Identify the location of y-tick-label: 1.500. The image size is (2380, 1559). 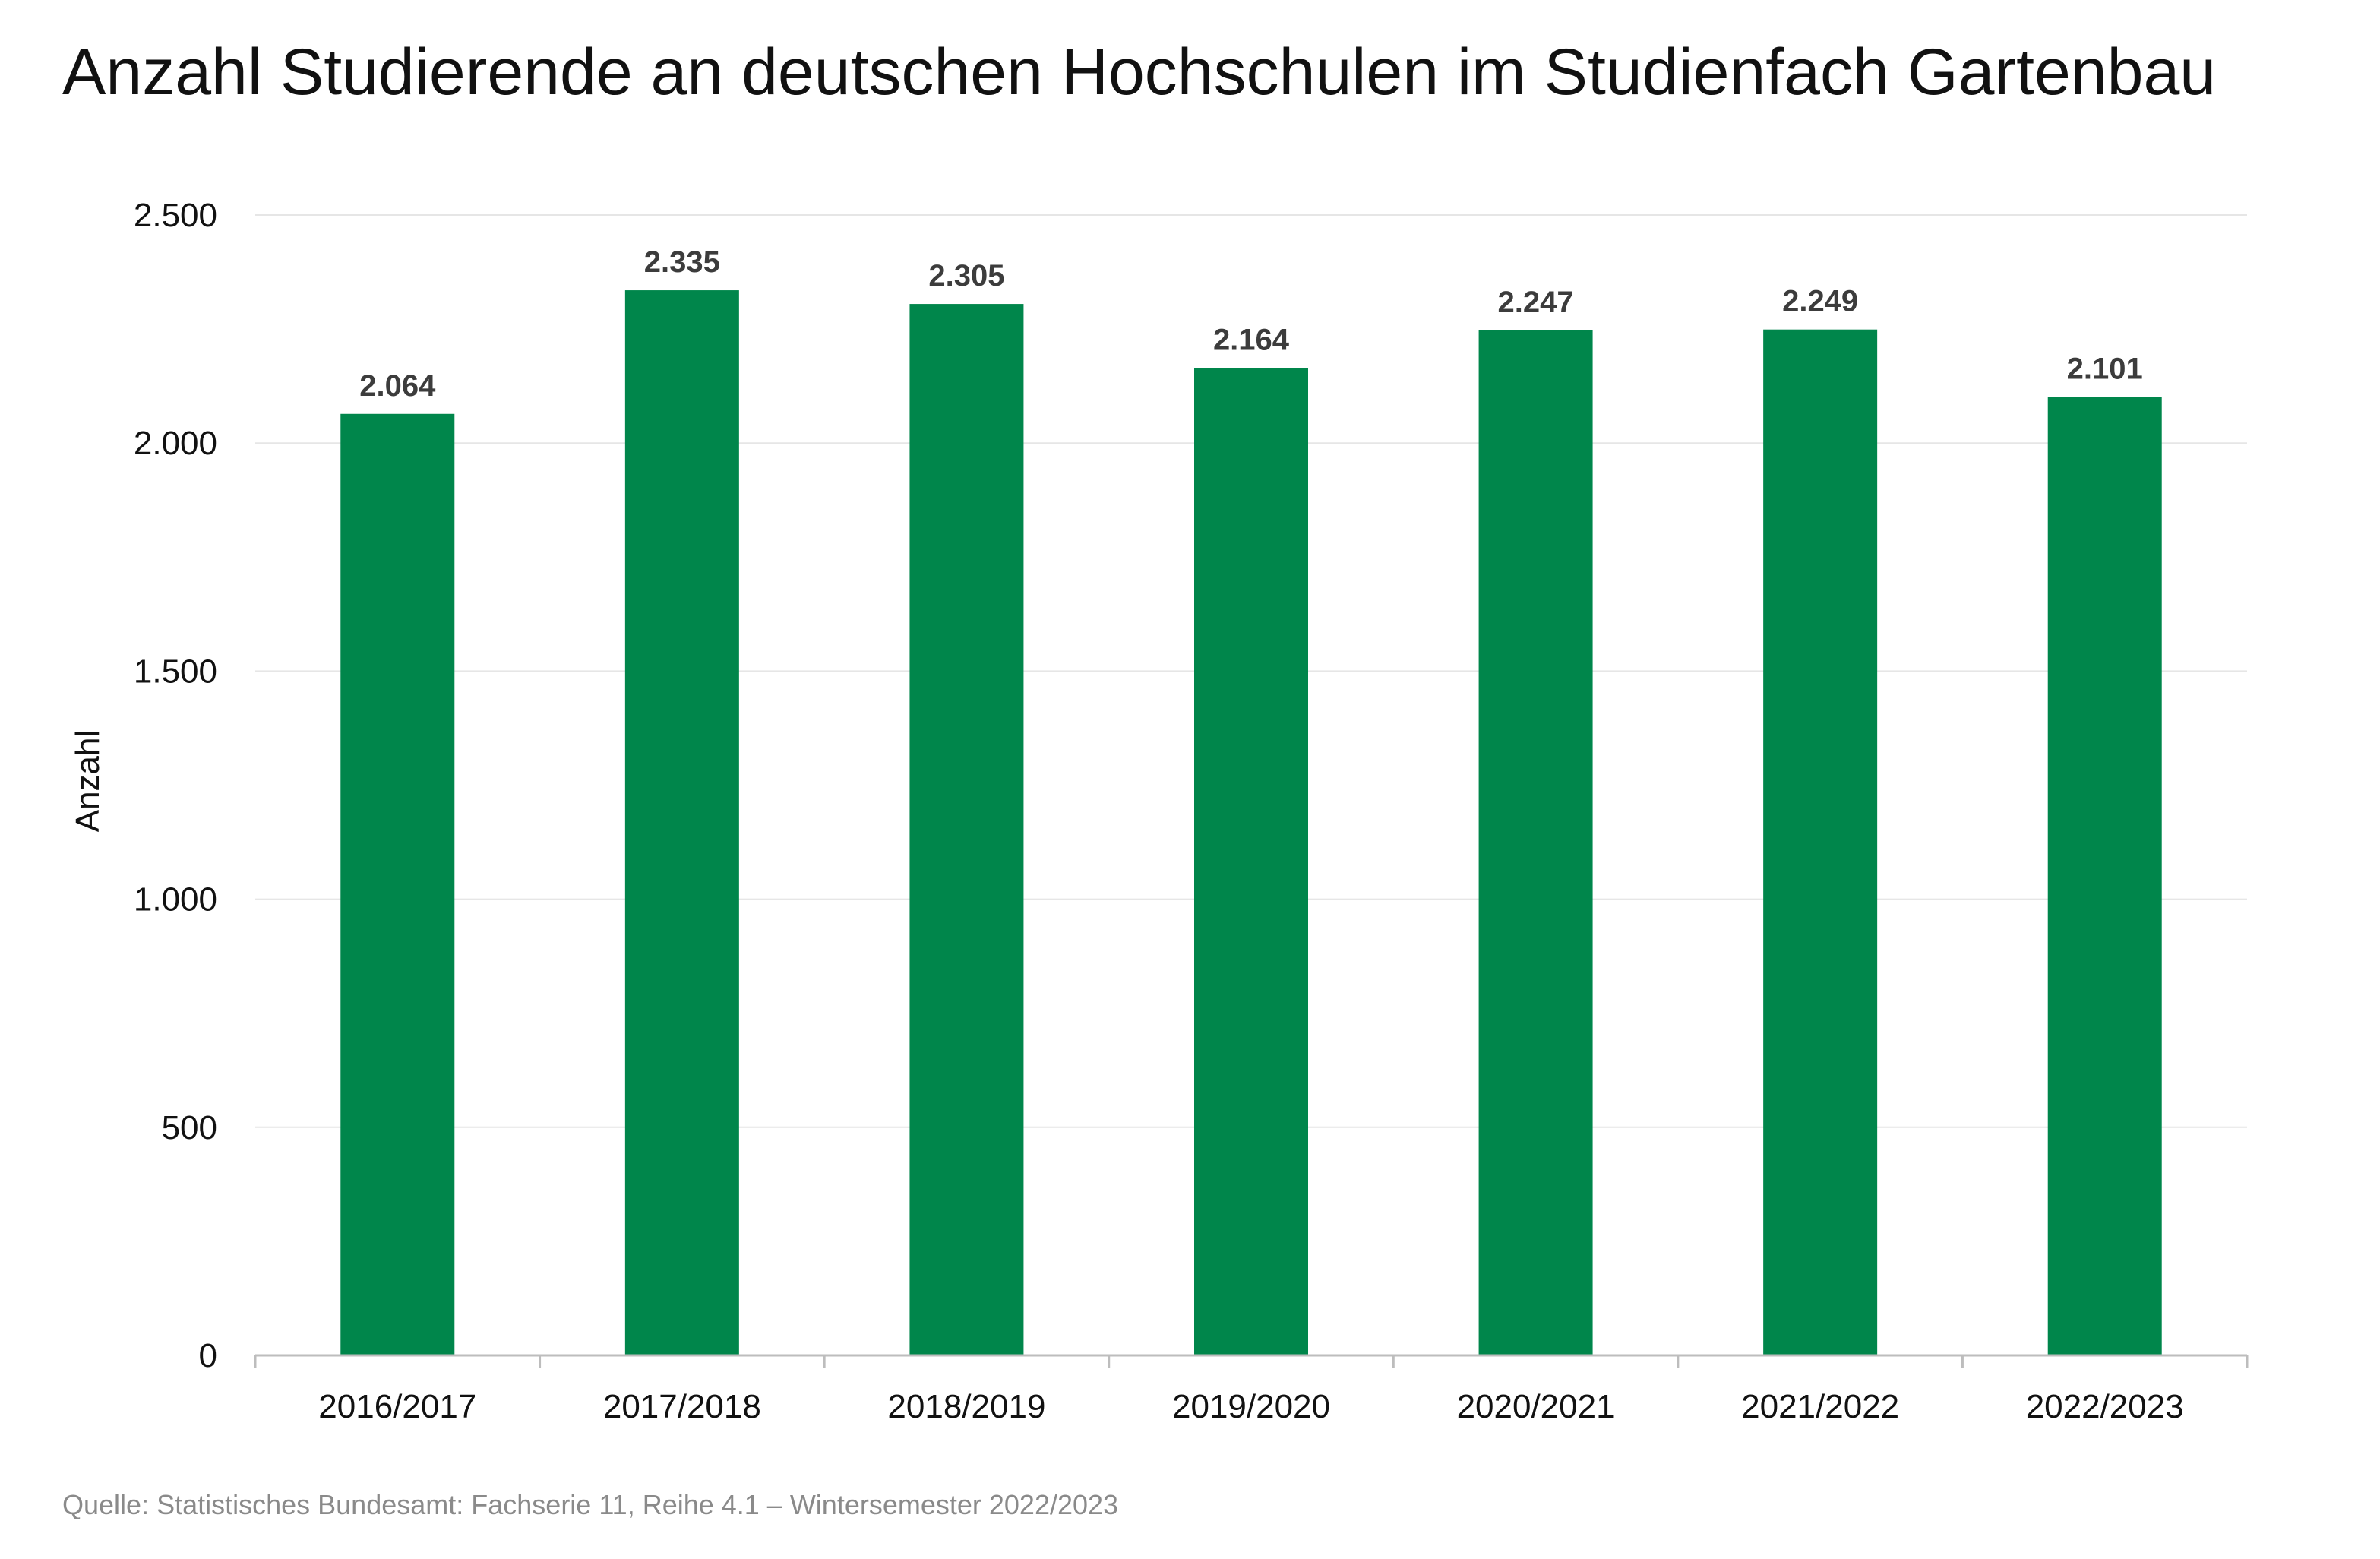
(175, 672).